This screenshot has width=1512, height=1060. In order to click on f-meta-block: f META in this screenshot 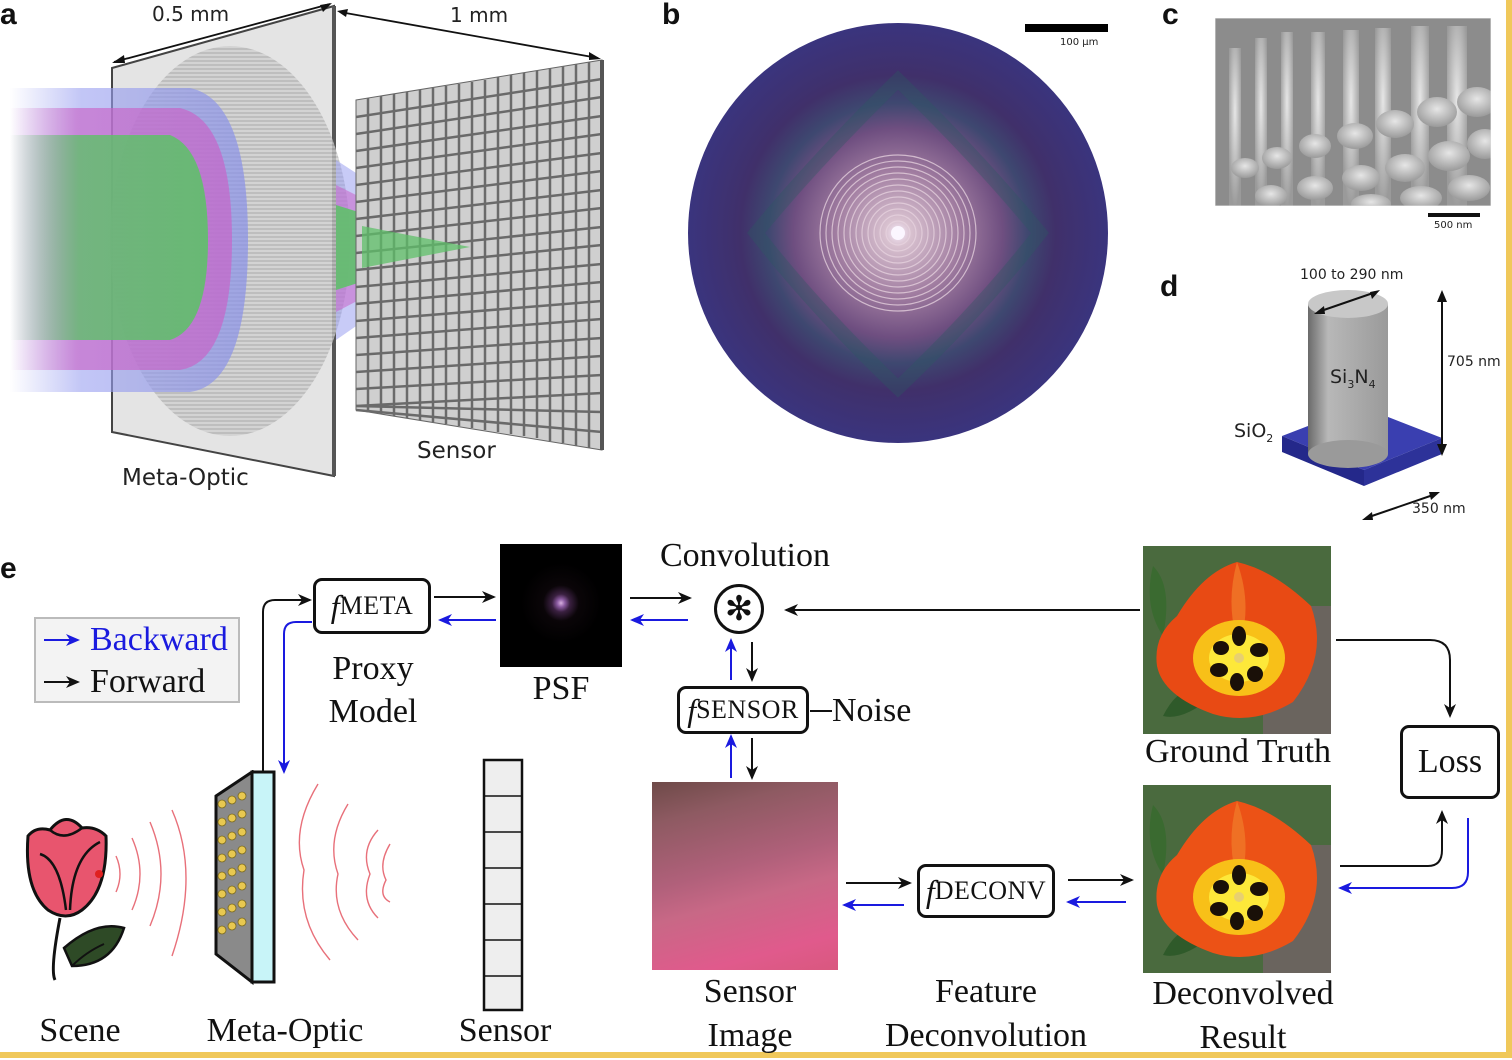, I will do `click(372, 606)`.